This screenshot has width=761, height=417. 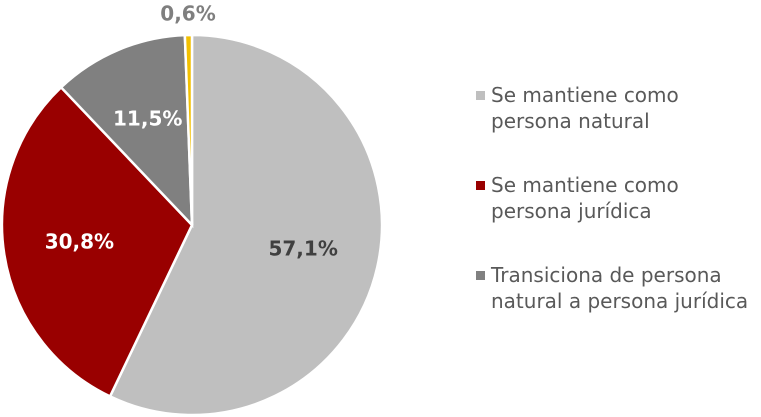 I want to click on data-label: 57,1%, so click(x=302, y=249).